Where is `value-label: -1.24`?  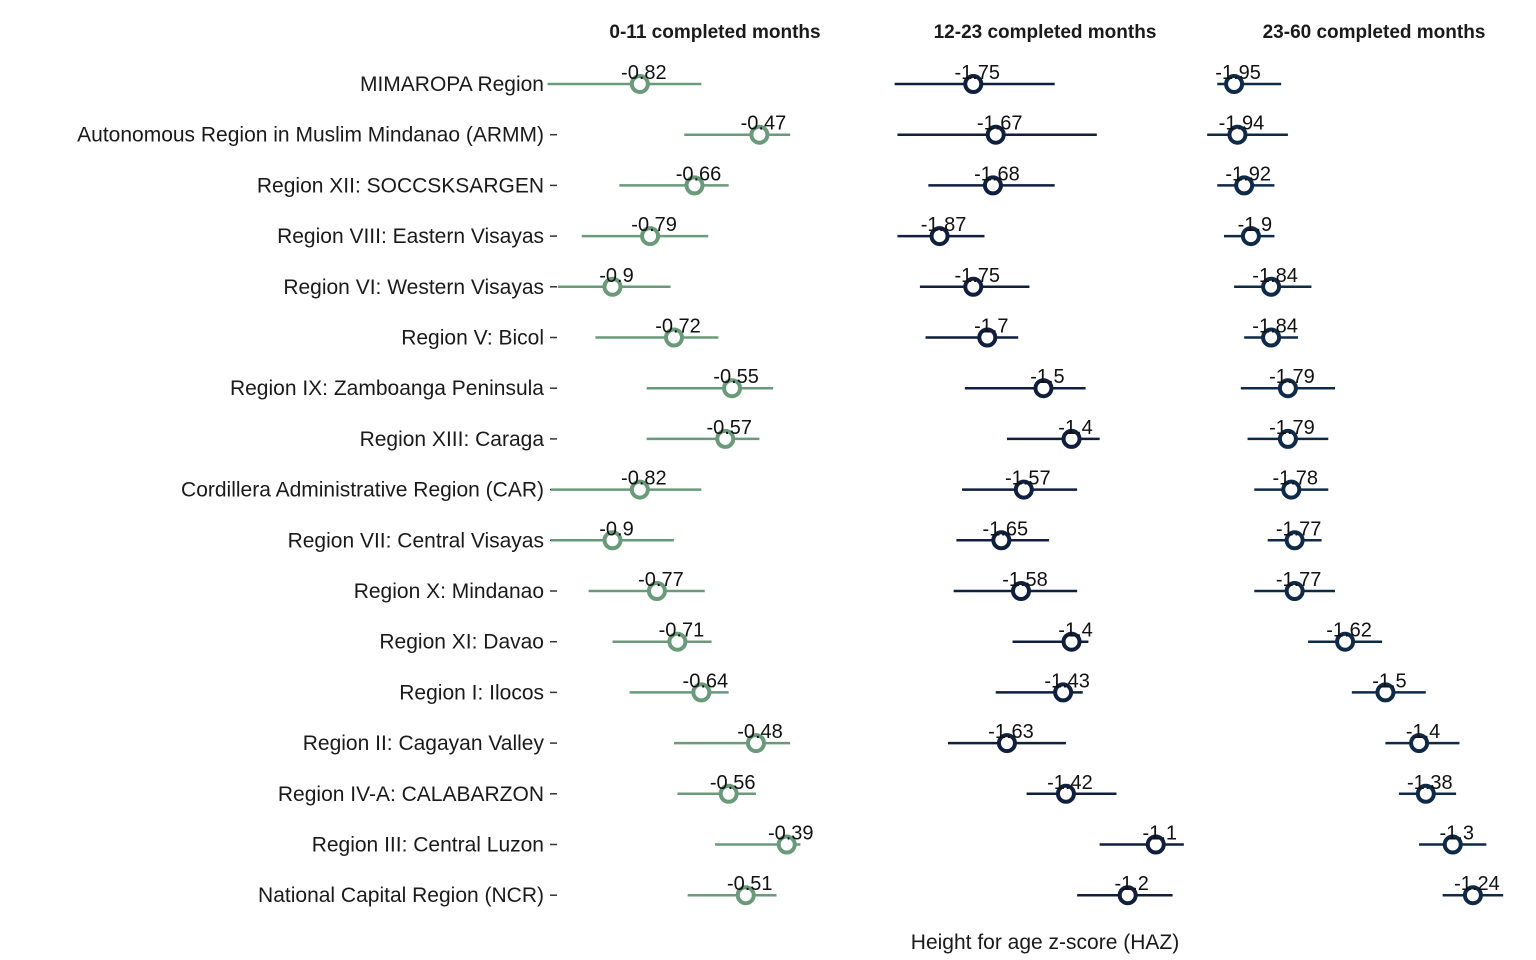 value-label: -1.24 is located at coordinates (1477, 884).